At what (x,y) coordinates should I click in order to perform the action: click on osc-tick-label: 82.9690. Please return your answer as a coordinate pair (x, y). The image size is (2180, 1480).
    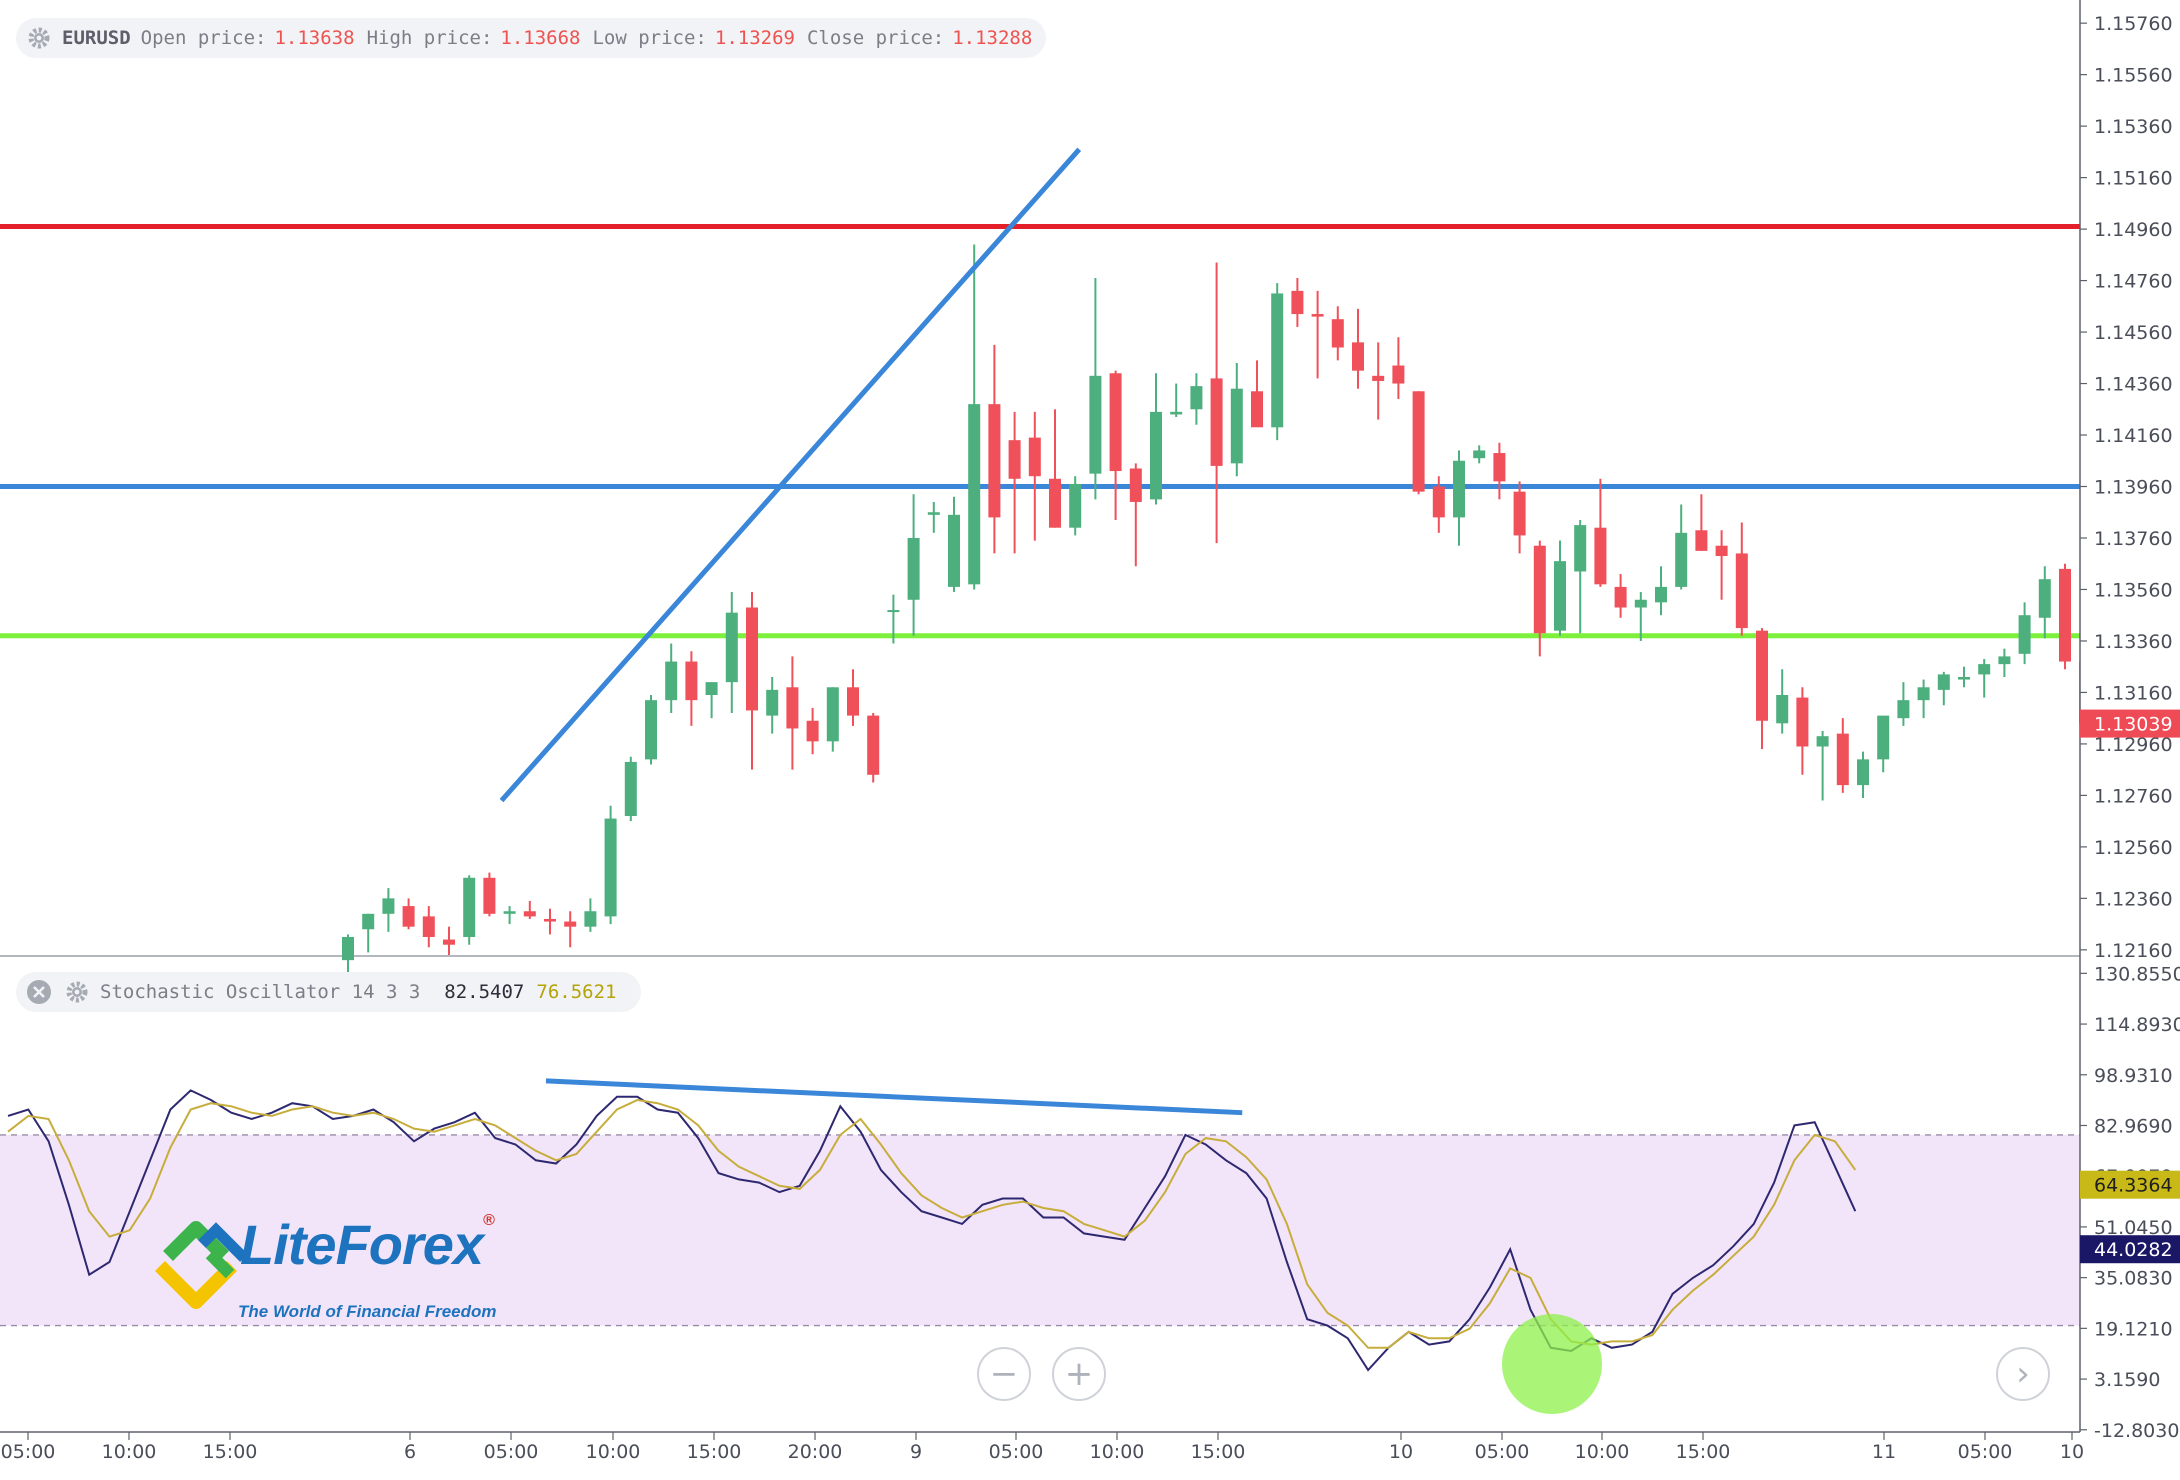
    Looking at the image, I should click on (2133, 1126).